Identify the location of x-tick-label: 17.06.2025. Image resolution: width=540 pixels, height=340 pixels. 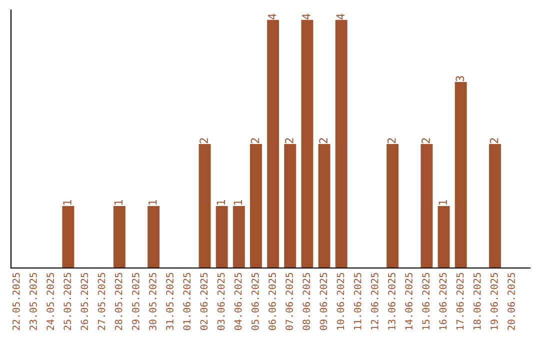
(460, 301).